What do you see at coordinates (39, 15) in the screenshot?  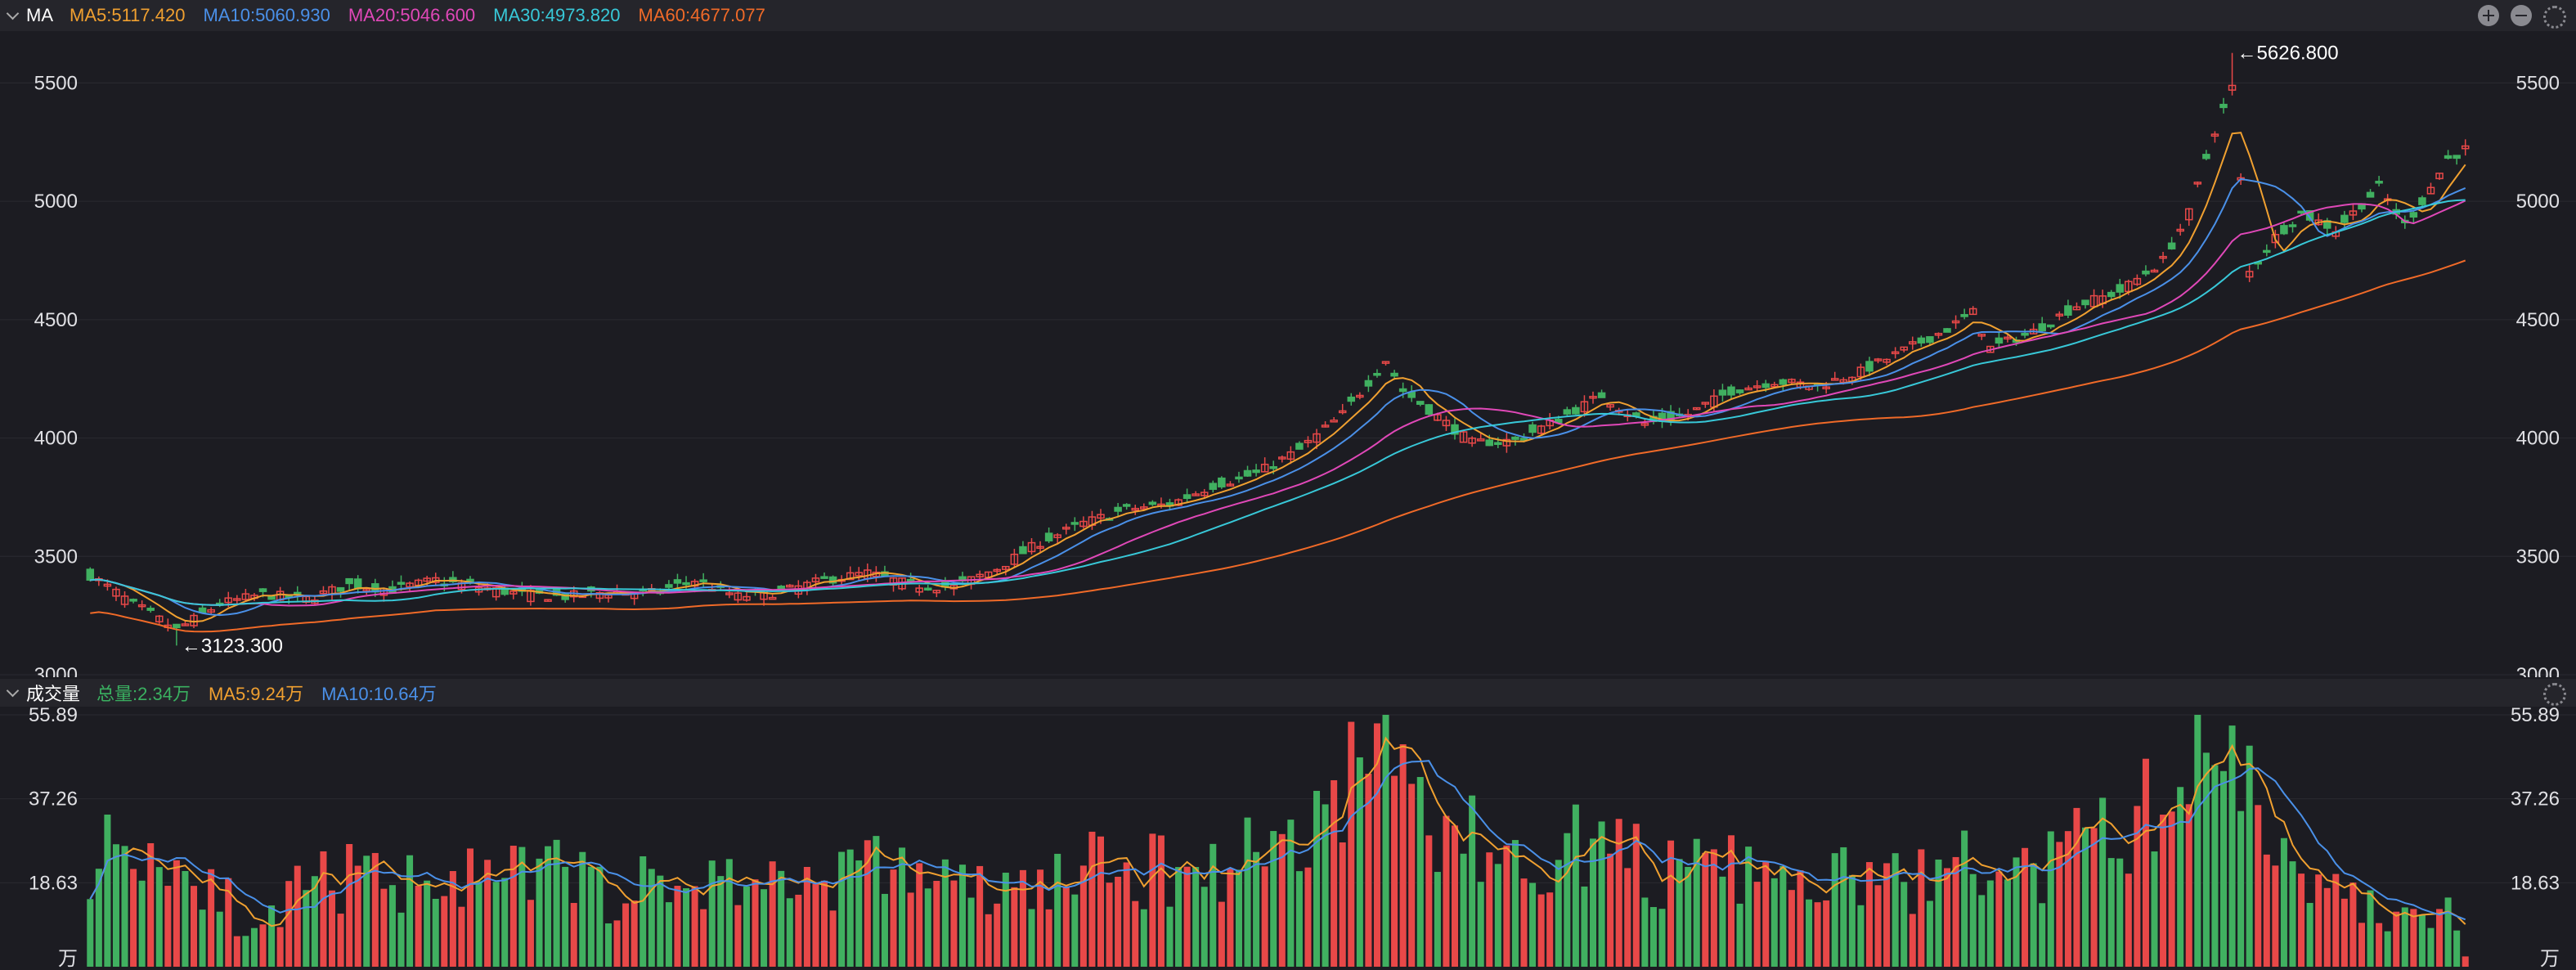 I see `price-indicator-name: MA` at bounding box center [39, 15].